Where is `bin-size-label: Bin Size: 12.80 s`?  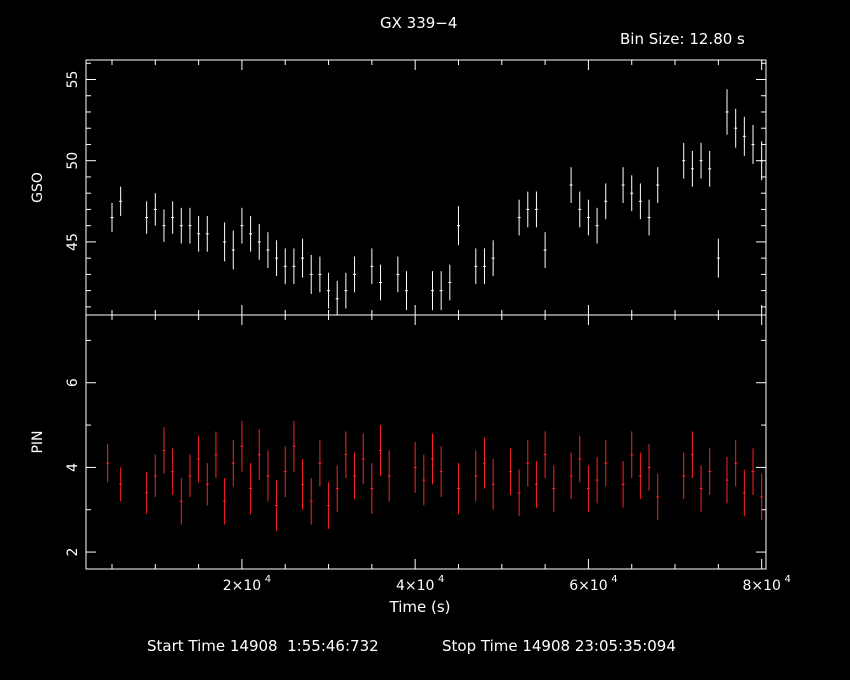
bin-size-label: Bin Size: 12.80 s is located at coordinates (682, 39).